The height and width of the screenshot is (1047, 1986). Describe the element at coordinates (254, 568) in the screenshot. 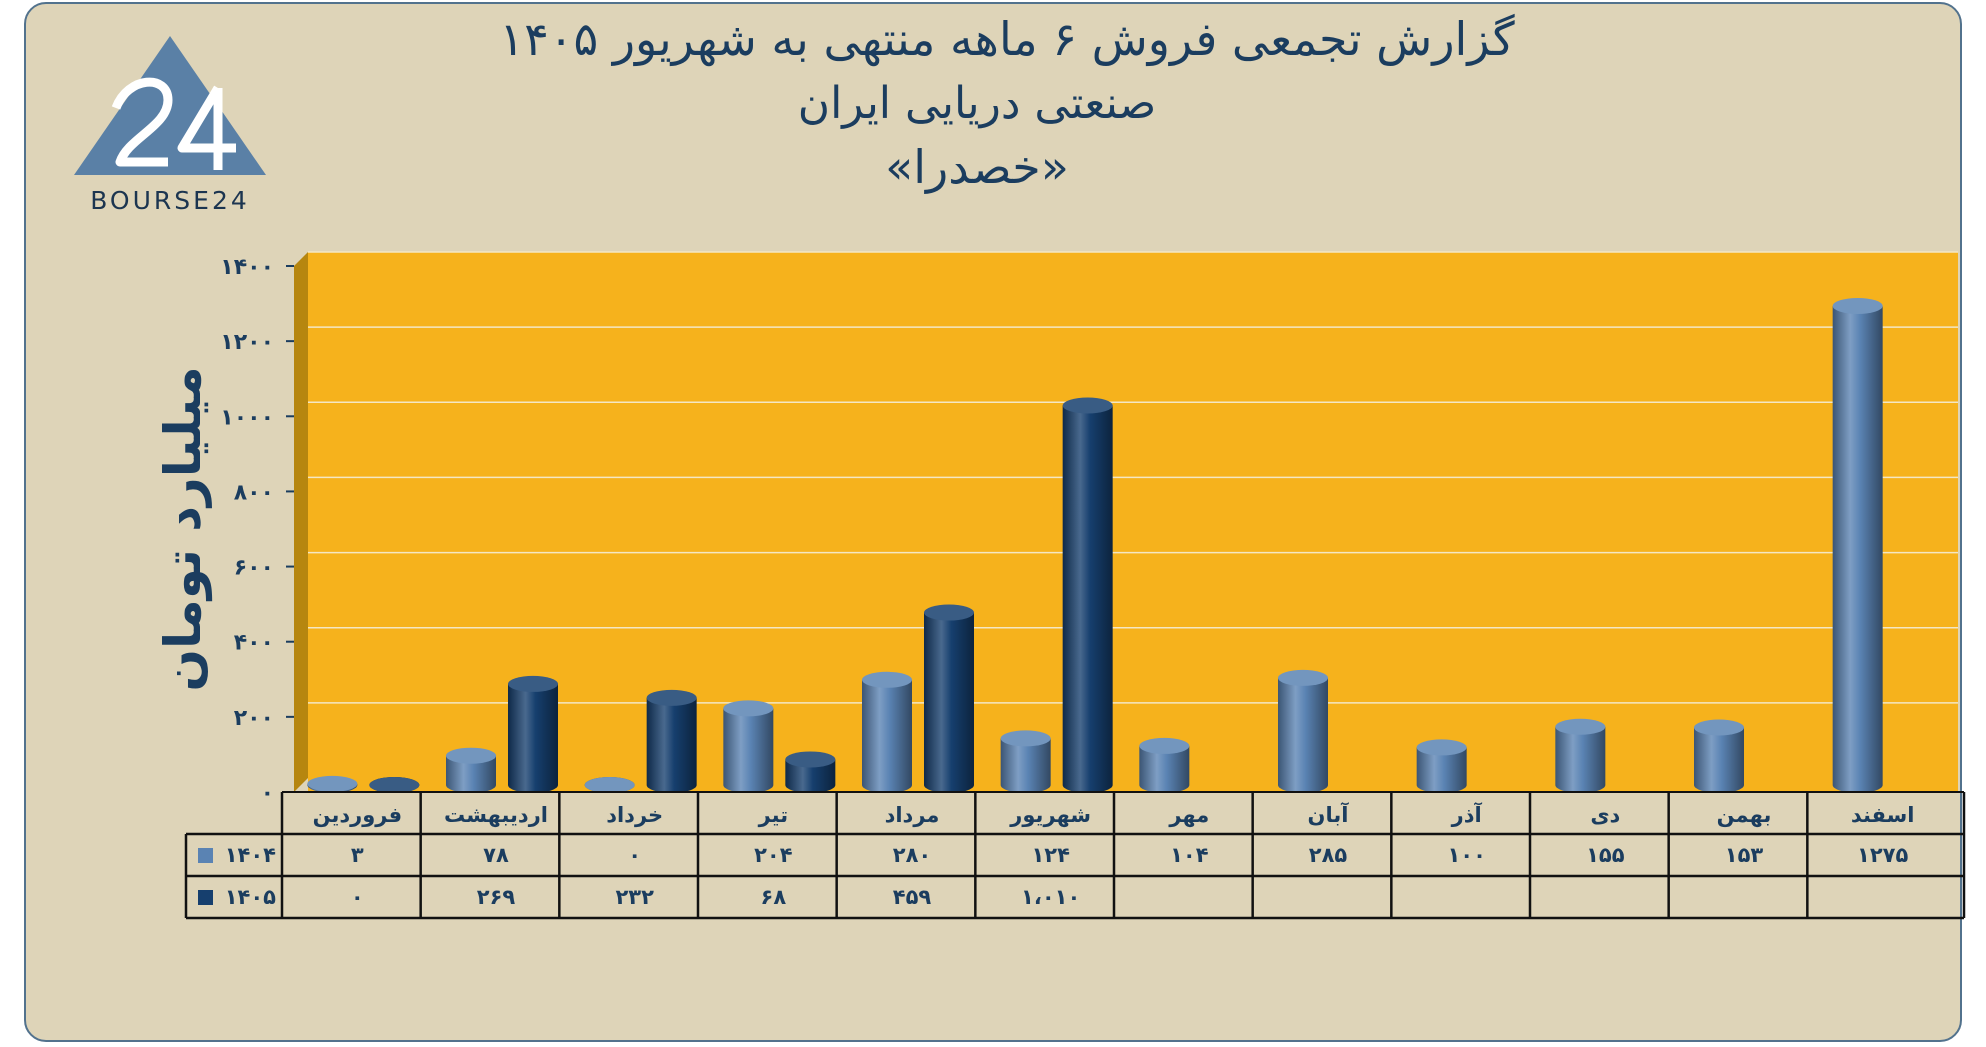

I see `y-tick-label: ۶۰۰` at that location.